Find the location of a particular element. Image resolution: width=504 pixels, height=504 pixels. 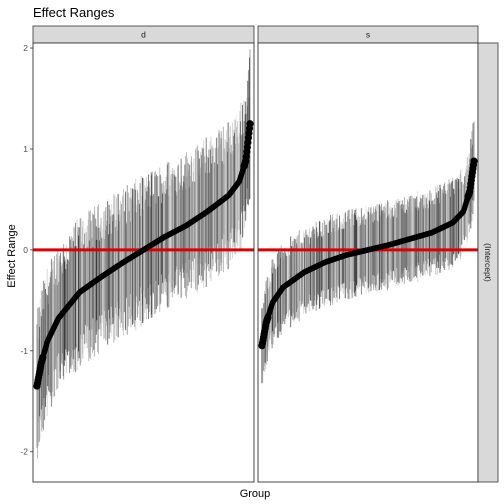

row-strip-layer: (Intercept) is located at coordinates (488, 262).